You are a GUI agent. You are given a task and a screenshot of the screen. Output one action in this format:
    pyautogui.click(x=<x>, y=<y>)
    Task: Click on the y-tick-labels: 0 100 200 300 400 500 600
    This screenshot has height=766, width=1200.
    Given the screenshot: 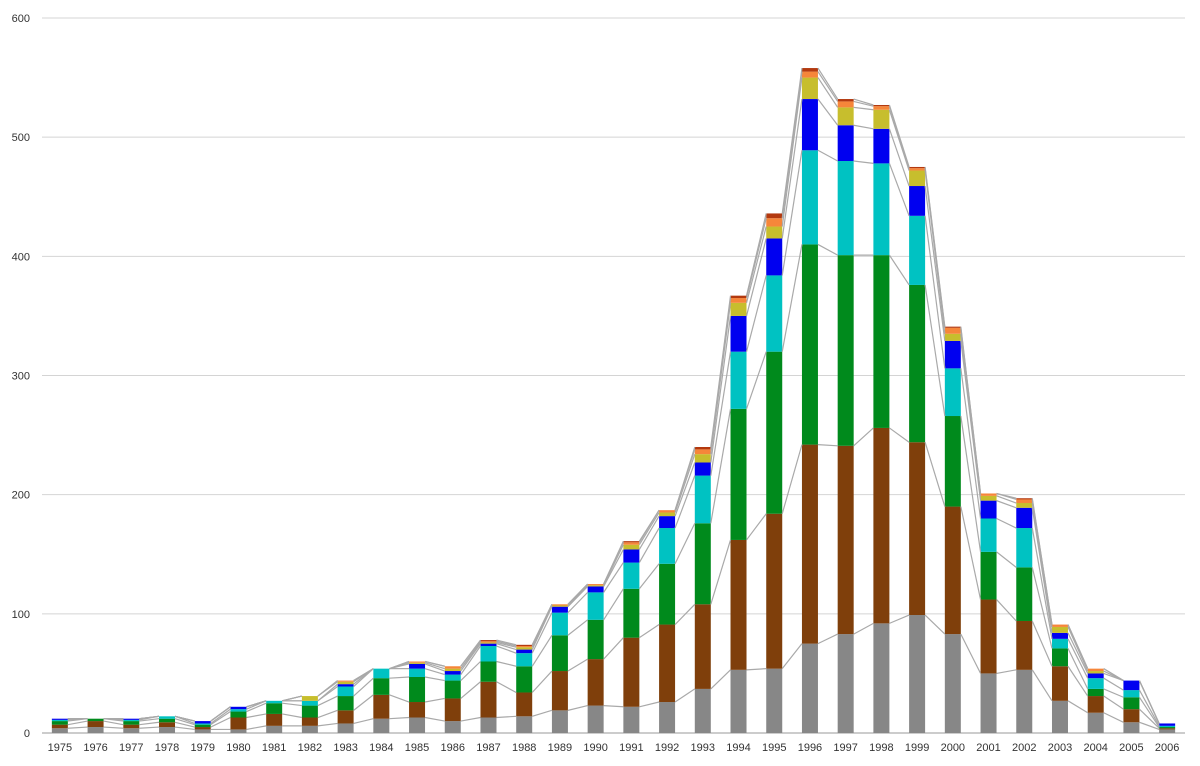 What is the action you would take?
    pyautogui.click(x=21, y=376)
    